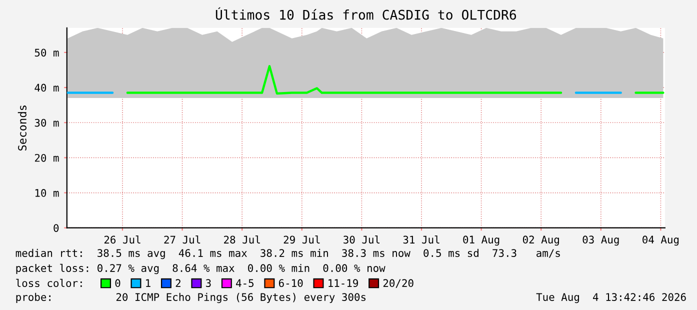 The width and height of the screenshot is (697, 310). I want to click on text: median rtt: 38.5 ms avg 46.1 ms max 38.2 ms min 38.3 ms now 0.5 ms sd 73.3 am/s, so click(288, 254).